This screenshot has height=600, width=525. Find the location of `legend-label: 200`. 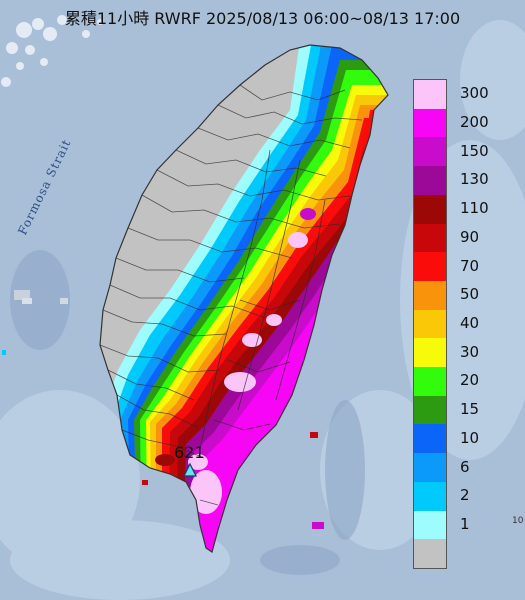

legend-label: 200 is located at coordinates (474, 122).